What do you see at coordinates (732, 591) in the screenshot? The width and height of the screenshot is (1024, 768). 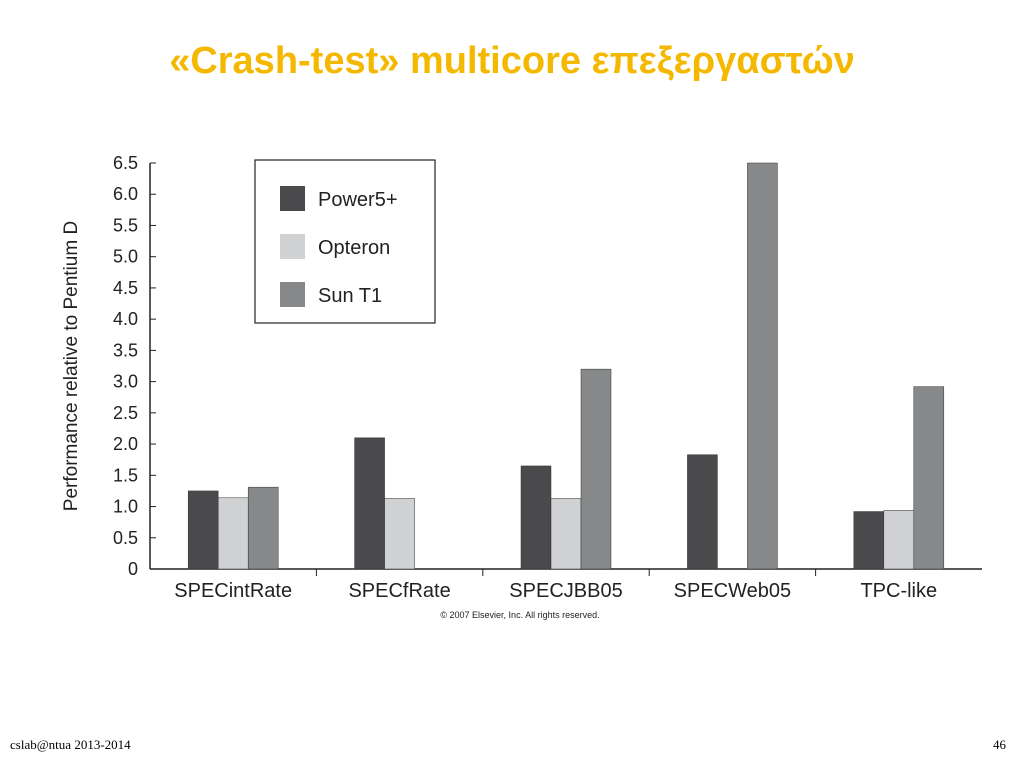 I see `x-tick-label: SPECWeb05` at bounding box center [732, 591].